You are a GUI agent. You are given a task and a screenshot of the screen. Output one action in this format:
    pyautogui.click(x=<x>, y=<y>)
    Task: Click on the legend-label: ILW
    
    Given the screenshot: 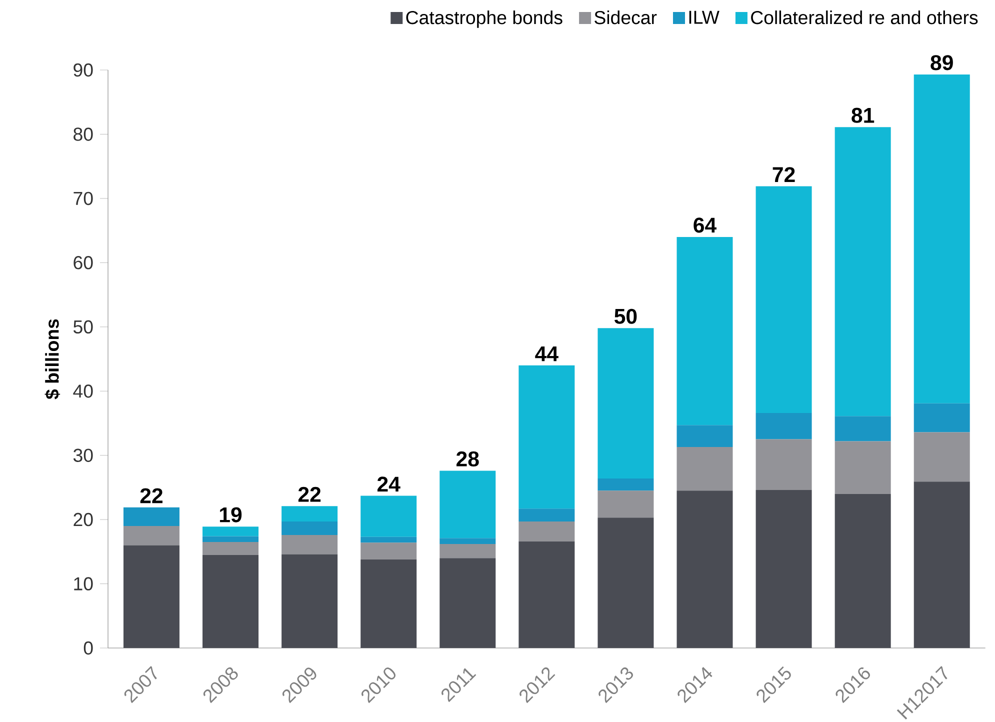 What is the action you would take?
    pyautogui.click(x=704, y=17)
    